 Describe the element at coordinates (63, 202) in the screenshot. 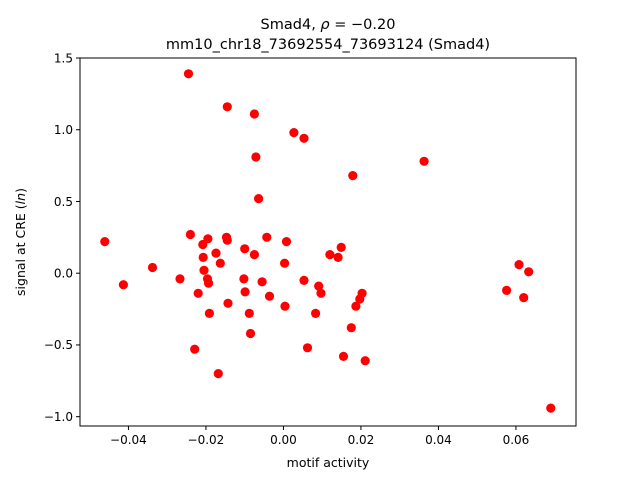

I see `y-tick-label: 0.5` at that location.